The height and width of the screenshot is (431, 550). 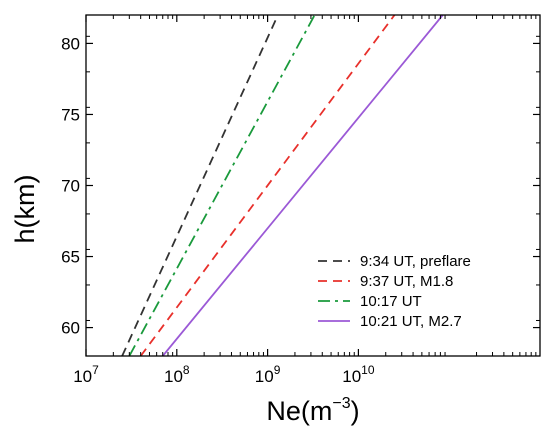 I want to click on x-tick-label-2: 10⁹, so click(x=268, y=374).